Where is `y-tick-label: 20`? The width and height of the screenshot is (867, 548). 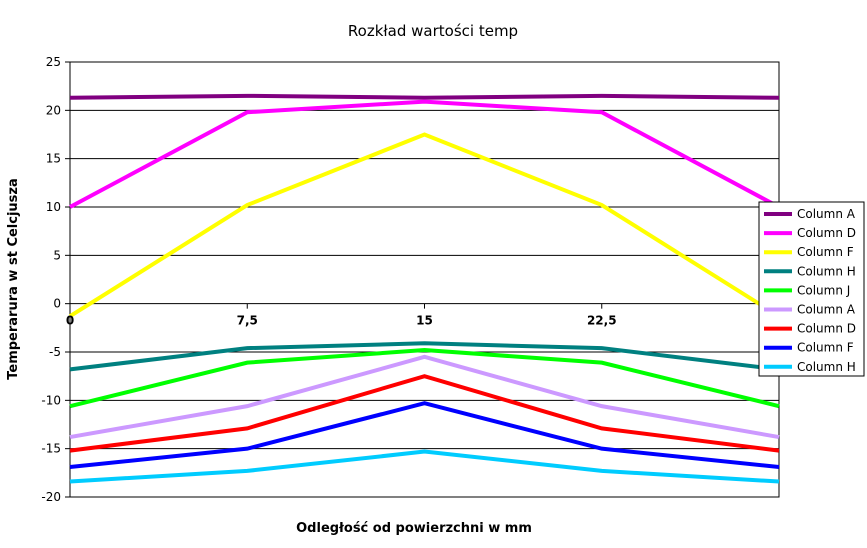 y-tick-label: 20 is located at coordinates (53, 110).